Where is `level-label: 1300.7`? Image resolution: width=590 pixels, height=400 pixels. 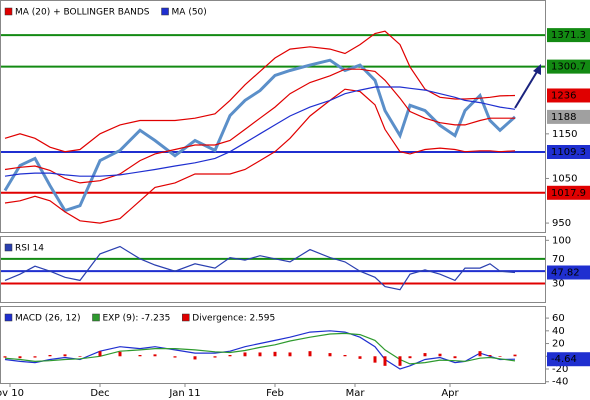
level-label: 1300.7 is located at coordinates (568, 67).